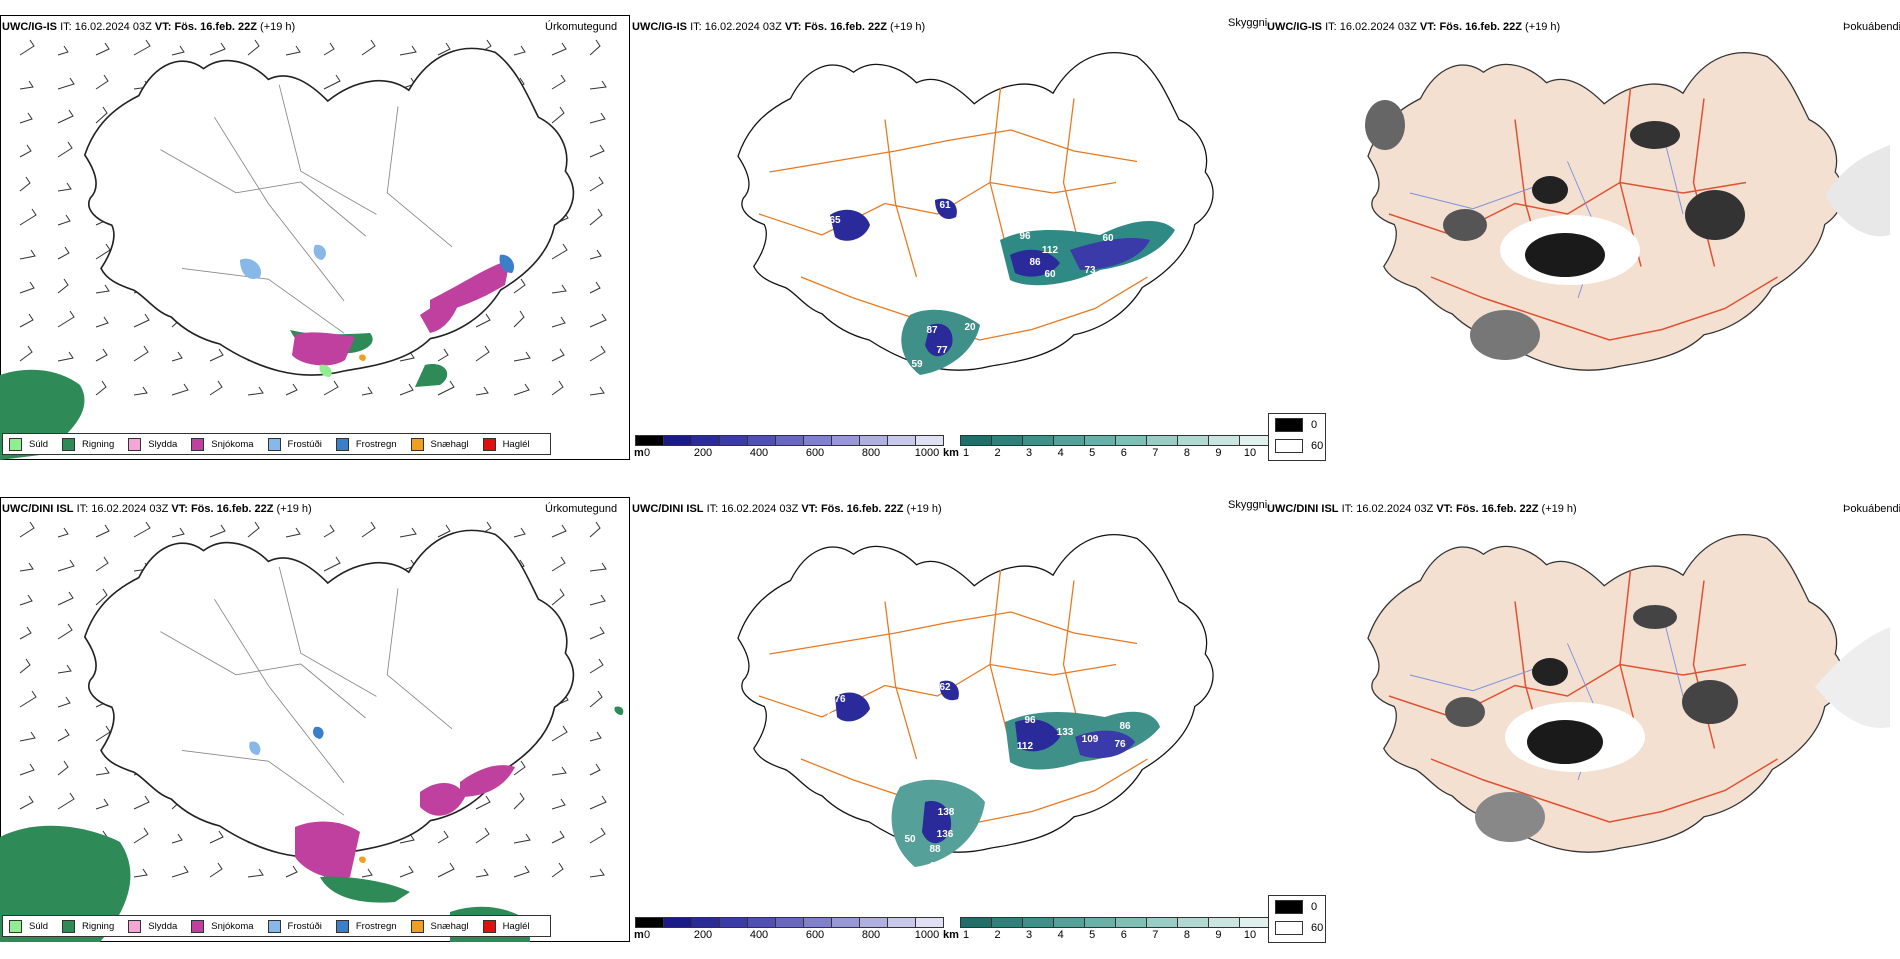 The image size is (1900, 959). I want to click on colorbar-tick-label: 0, so click(647, 935).